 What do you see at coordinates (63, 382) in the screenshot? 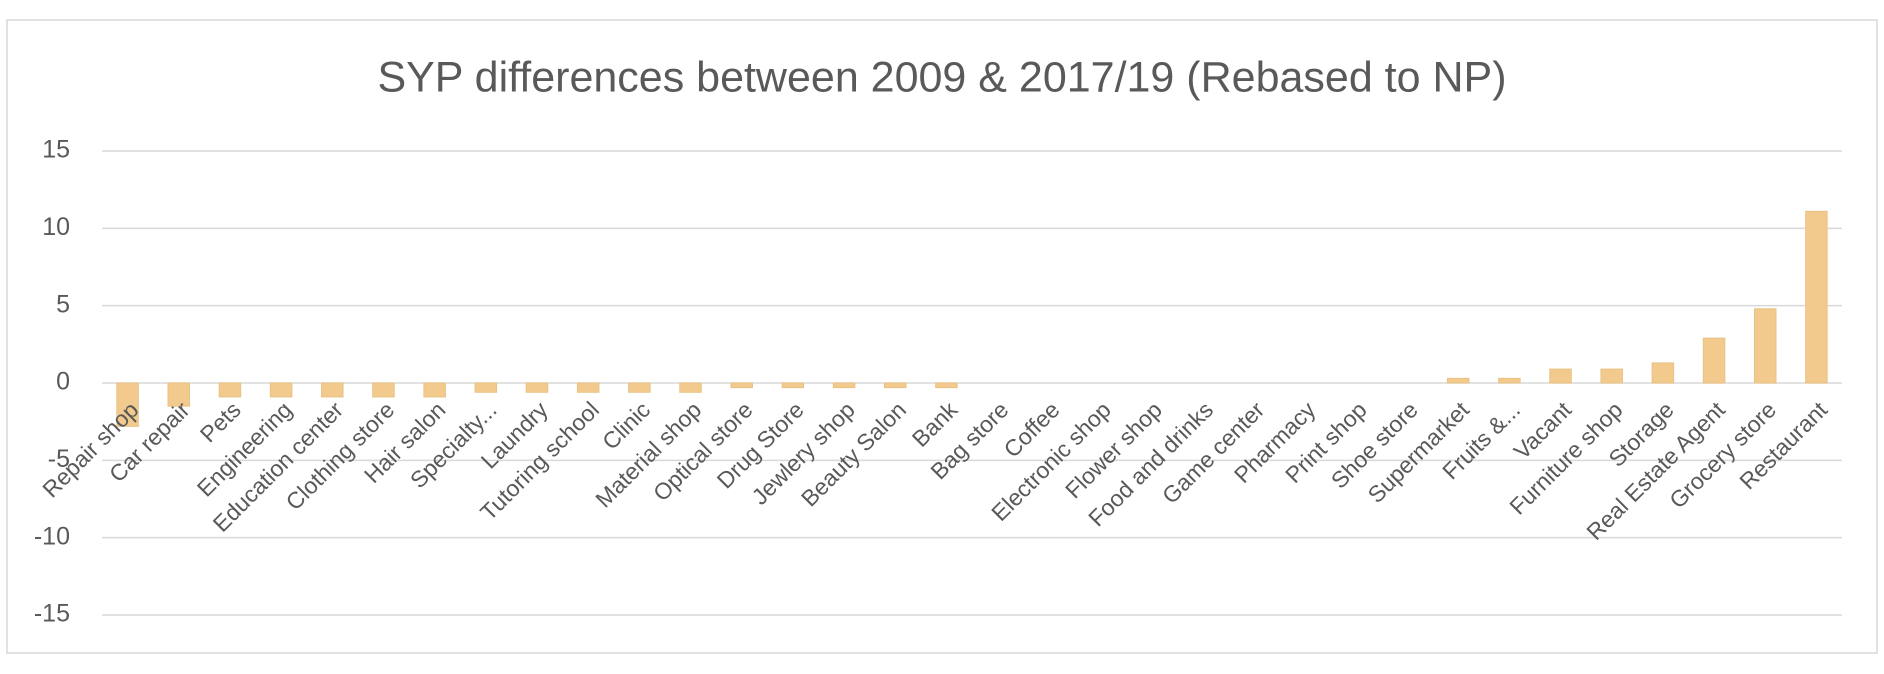
I see `y-tick-label: 0` at bounding box center [63, 382].